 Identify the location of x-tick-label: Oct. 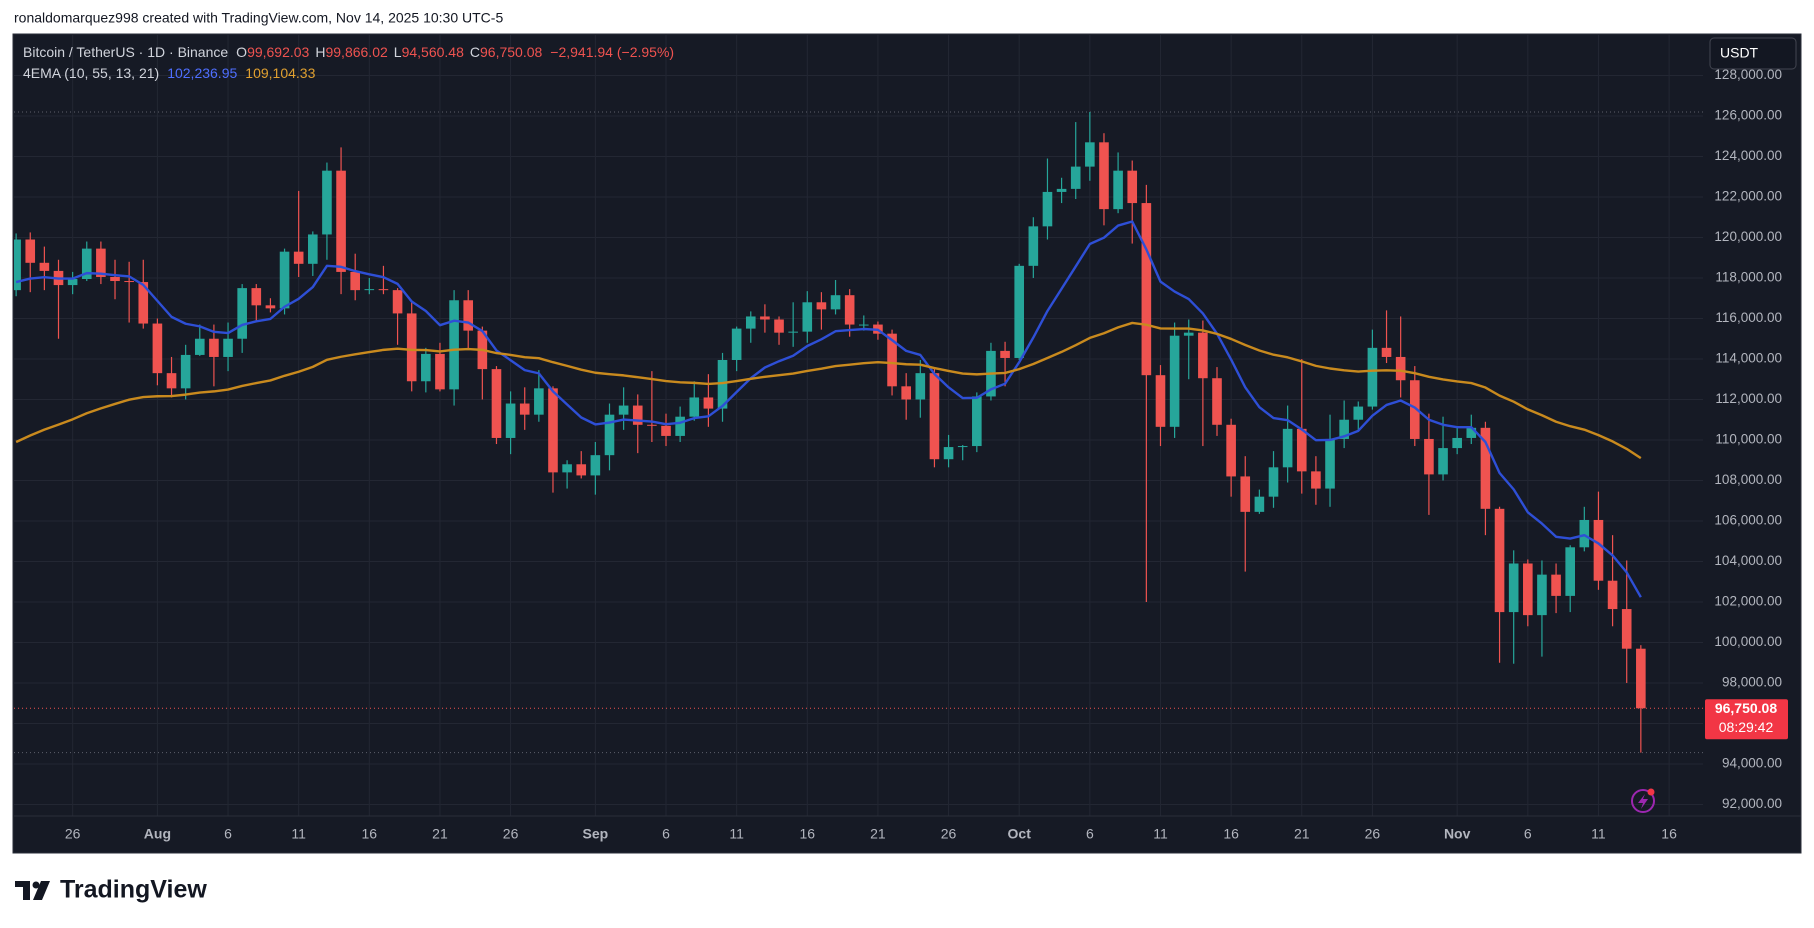
(1020, 834).